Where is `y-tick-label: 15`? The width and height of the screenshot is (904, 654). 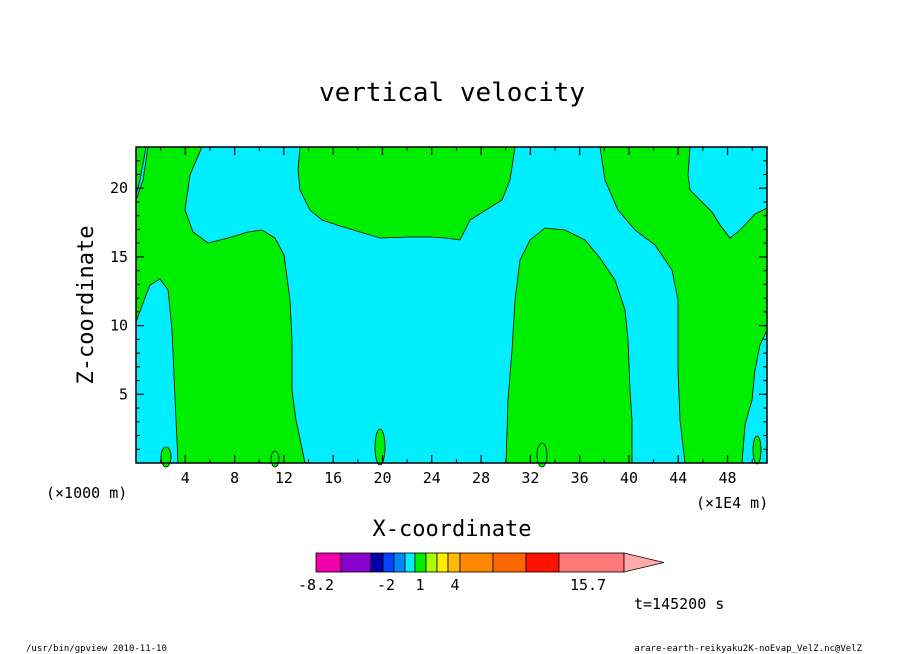
y-tick-label: 15 is located at coordinates (119, 257).